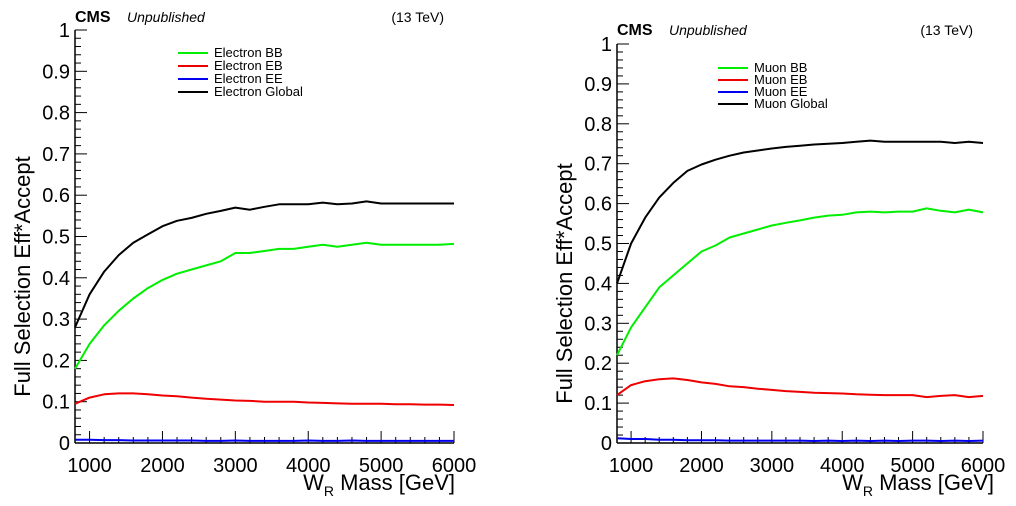  What do you see at coordinates (264, 399) in the screenshot?
I see `series-line-electron-eb` at bounding box center [264, 399].